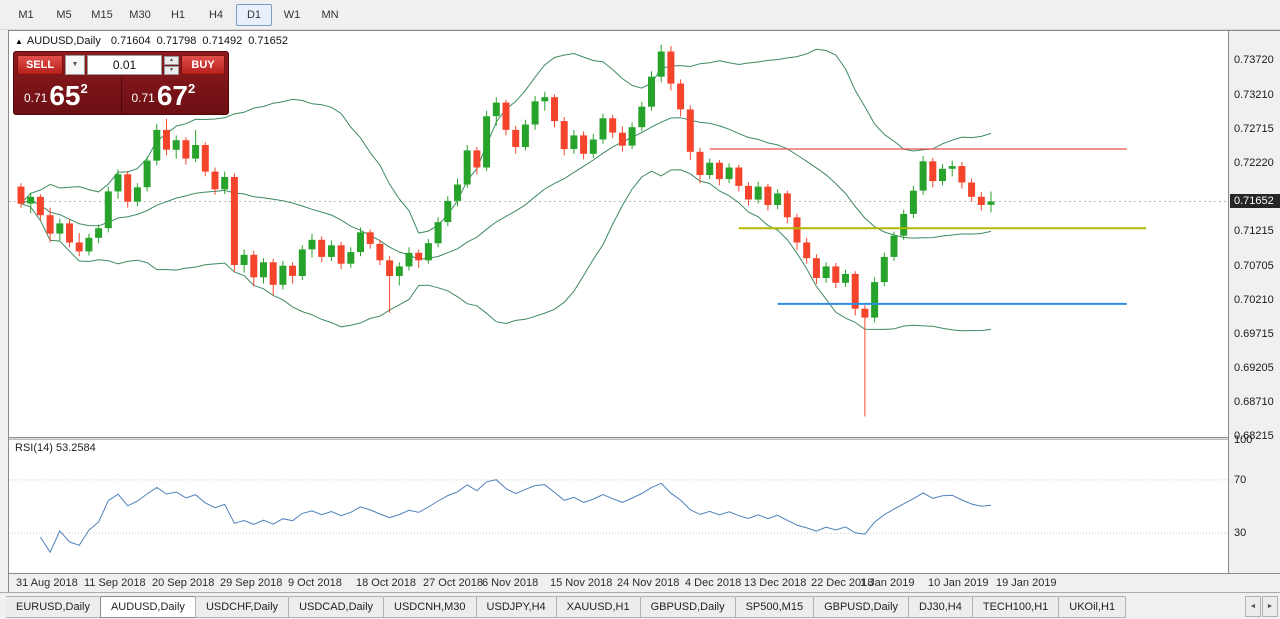 The height and width of the screenshot is (619, 1280). What do you see at coordinates (330, 14) in the screenshot?
I see `timeframe-button-mn: MN` at bounding box center [330, 14].